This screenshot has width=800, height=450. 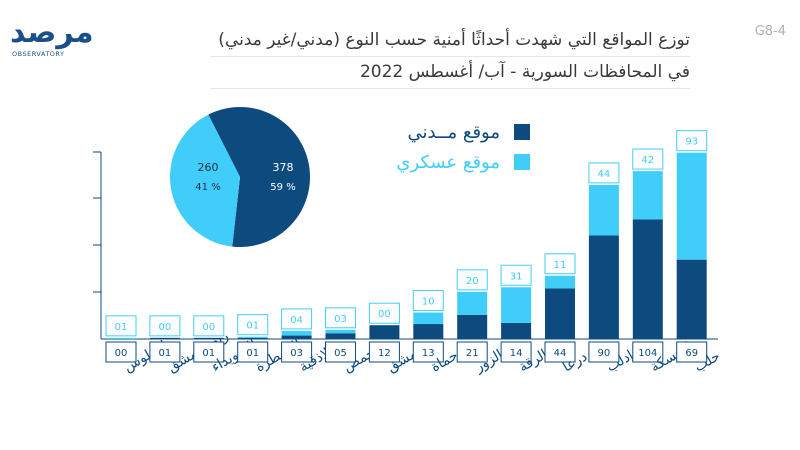 I want to click on data-label-civil: 21, so click(x=472, y=353).